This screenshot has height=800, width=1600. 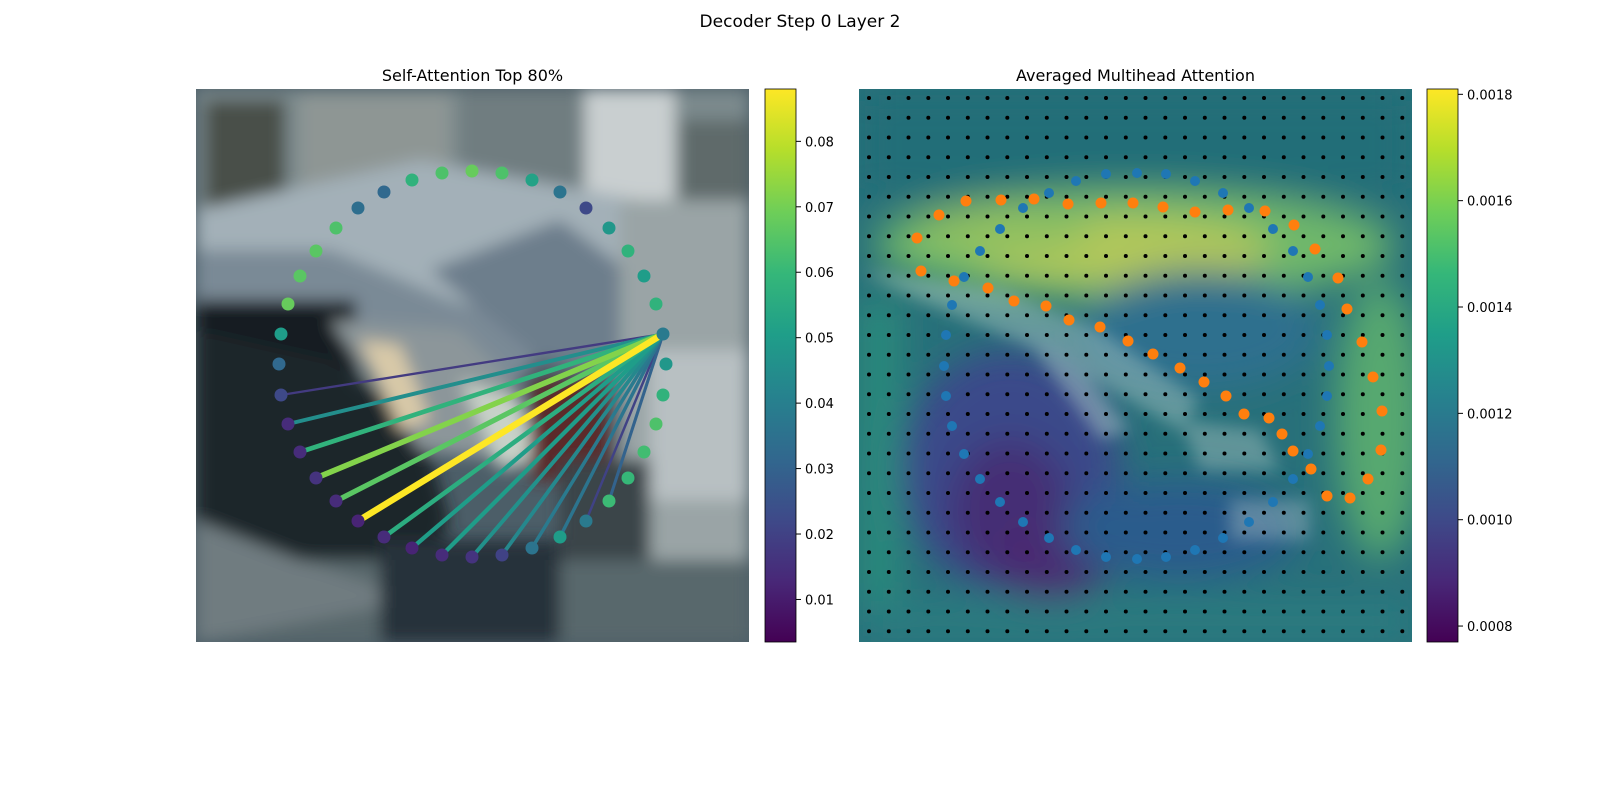 I want to click on right-colorbar, so click(x=1442, y=365).